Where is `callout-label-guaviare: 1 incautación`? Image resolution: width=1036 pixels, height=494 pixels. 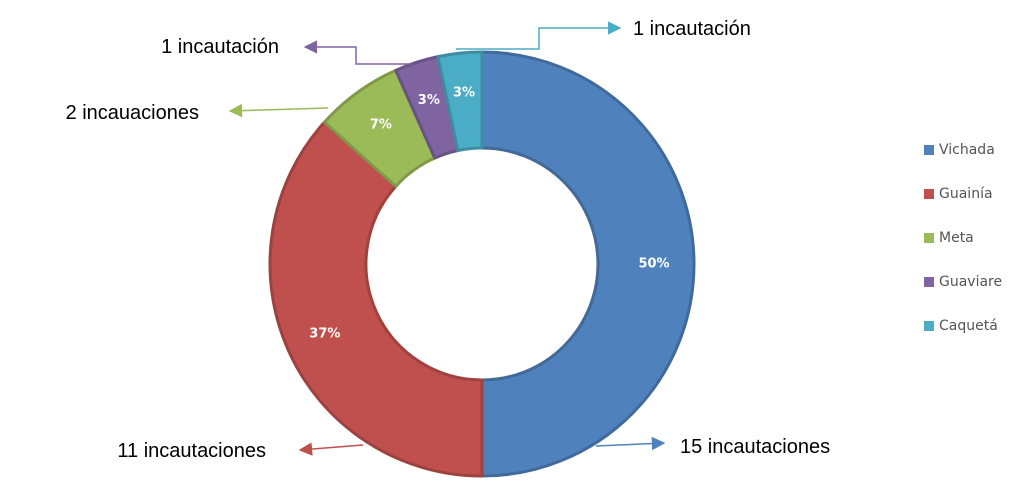 callout-label-guaviare: 1 incautación is located at coordinates (220, 47).